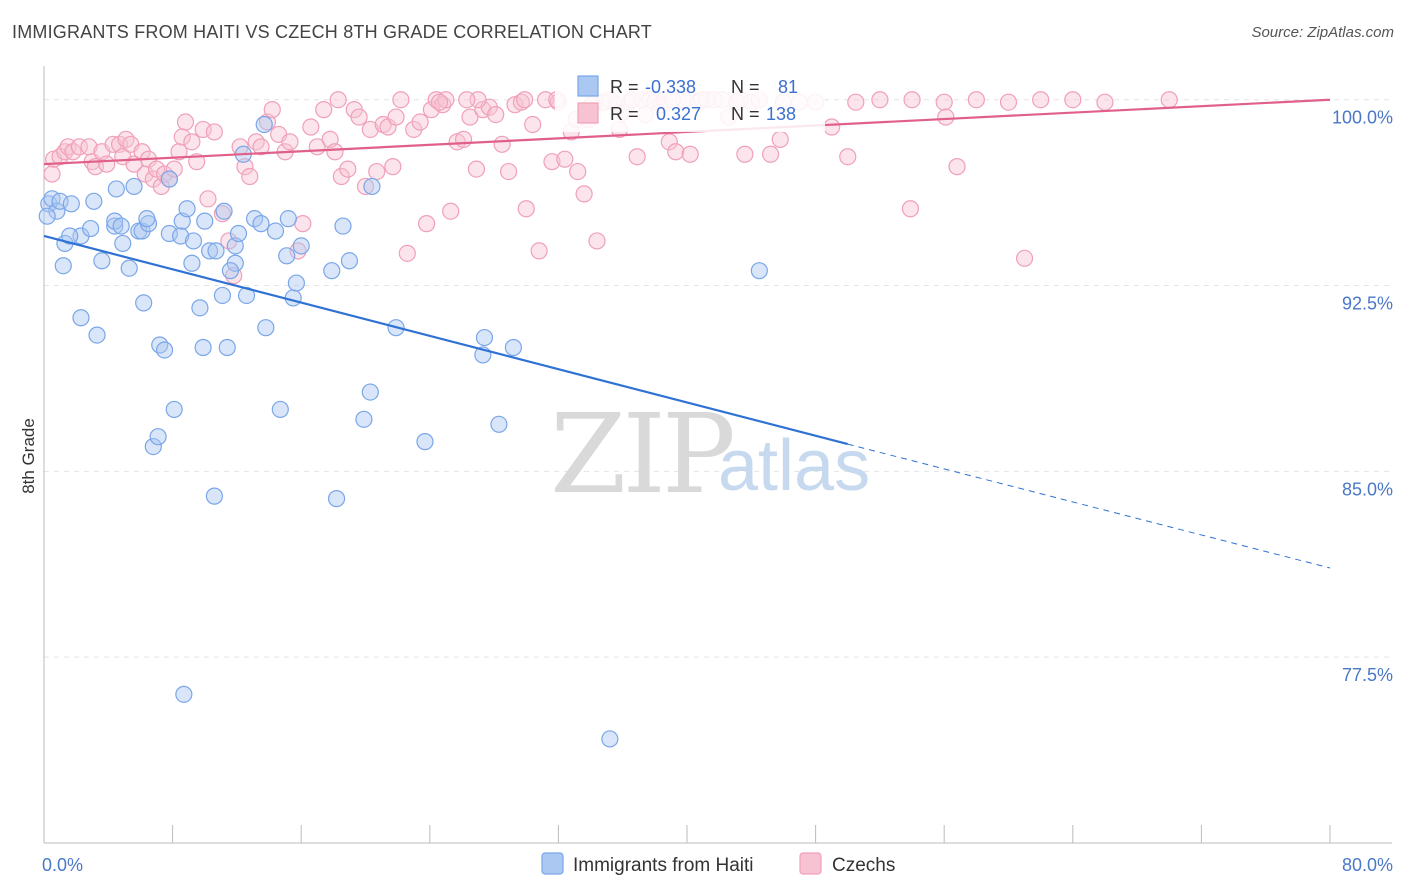 Image resolution: width=1406 pixels, height=892 pixels. Describe the element at coordinates (663, 865) in the screenshot. I see `legend-label-haiti: Immigrants from Haiti` at that location.